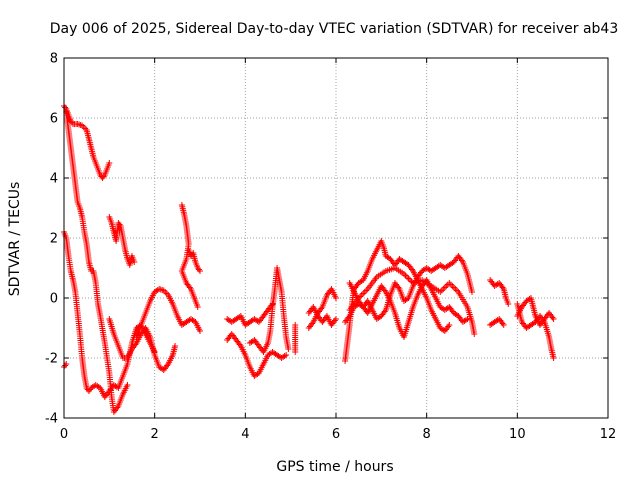  I want to click on y-tick-label: 0, so click(54, 299).